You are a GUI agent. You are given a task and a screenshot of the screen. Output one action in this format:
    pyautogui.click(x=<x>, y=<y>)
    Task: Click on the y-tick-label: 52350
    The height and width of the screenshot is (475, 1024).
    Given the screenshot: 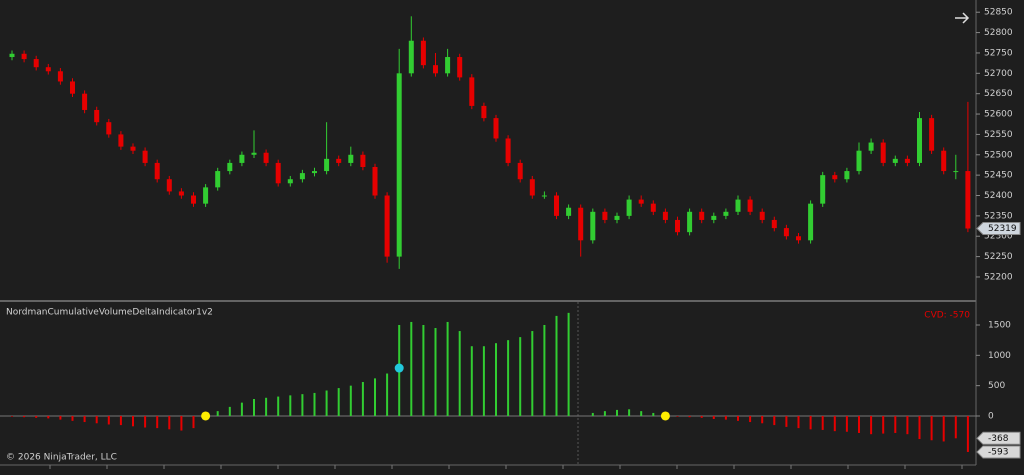 What is the action you would take?
    pyautogui.click(x=998, y=216)
    